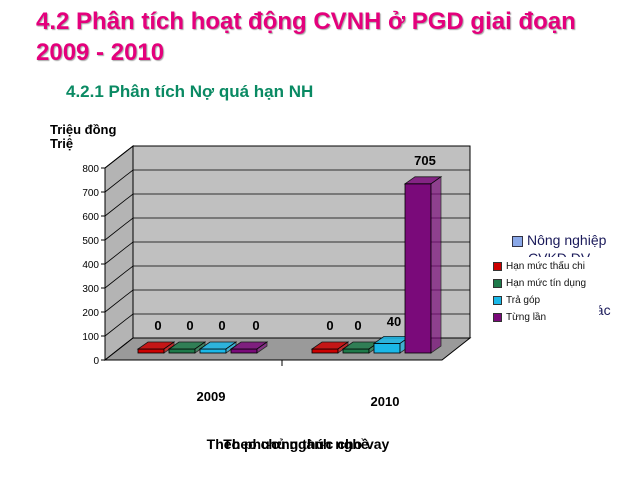 The width and height of the screenshot is (638, 478). What do you see at coordinates (83, 129) in the screenshot?
I see `y-axis-unit: Triệu đồng` at bounding box center [83, 129].